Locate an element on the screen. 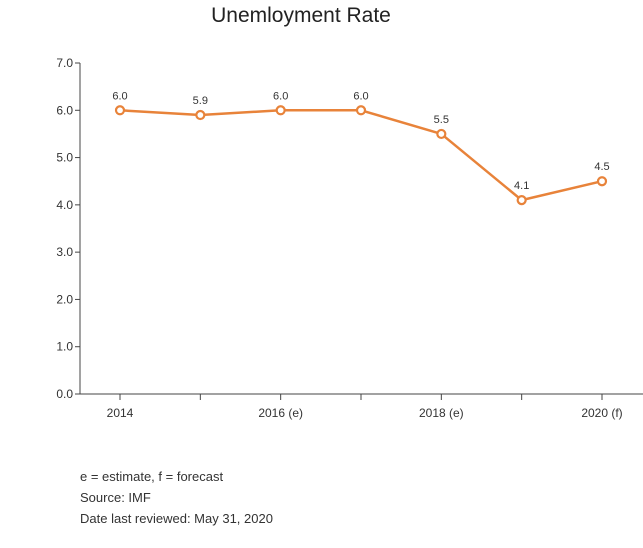  y-tick-label: 2.0 is located at coordinates (64, 299).